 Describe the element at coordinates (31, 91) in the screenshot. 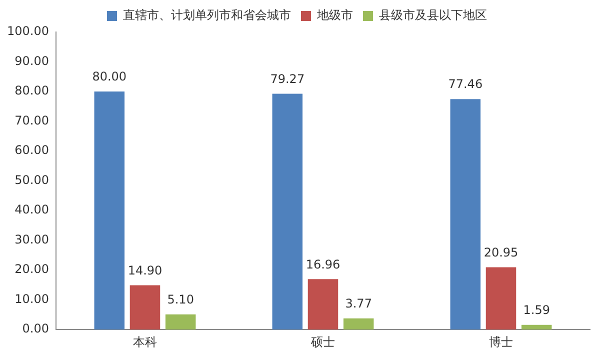

I see `y-tick-label: 80.00` at that location.